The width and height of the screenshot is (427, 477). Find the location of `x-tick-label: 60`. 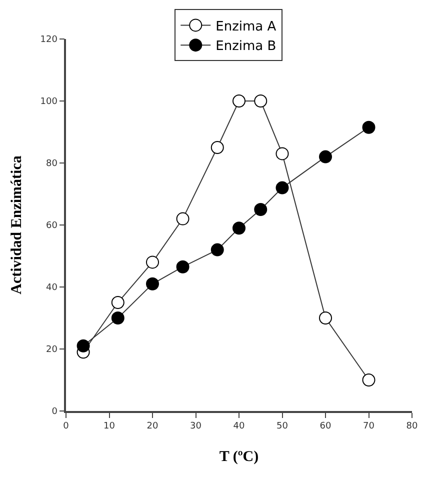

x-tick-label: 60 is located at coordinates (326, 427).